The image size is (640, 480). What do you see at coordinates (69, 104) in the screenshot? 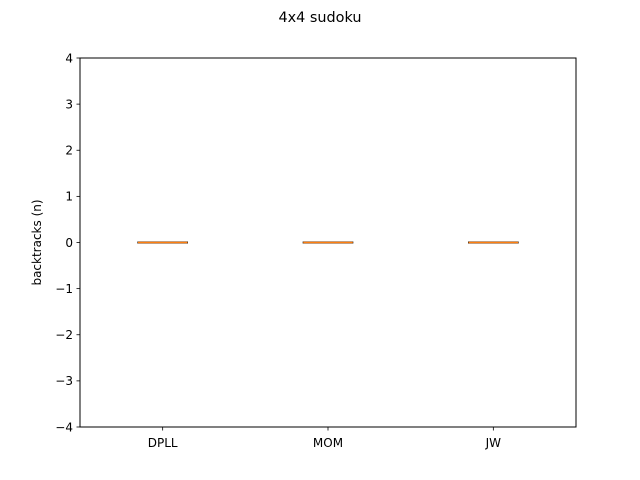
I see `y-tick-label: 3` at bounding box center [69, 104].